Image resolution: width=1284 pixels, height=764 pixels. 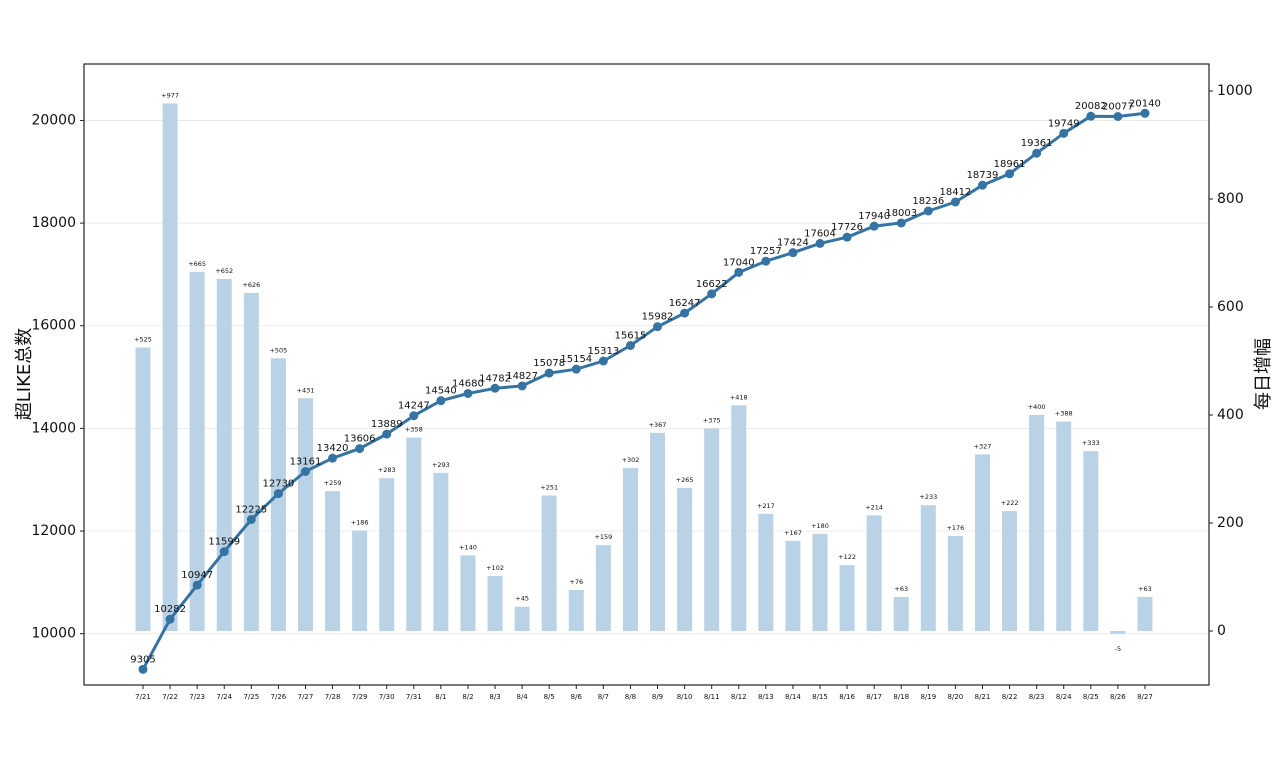 I want to click on bar-value-label: +302, so click(x=631, y=460).